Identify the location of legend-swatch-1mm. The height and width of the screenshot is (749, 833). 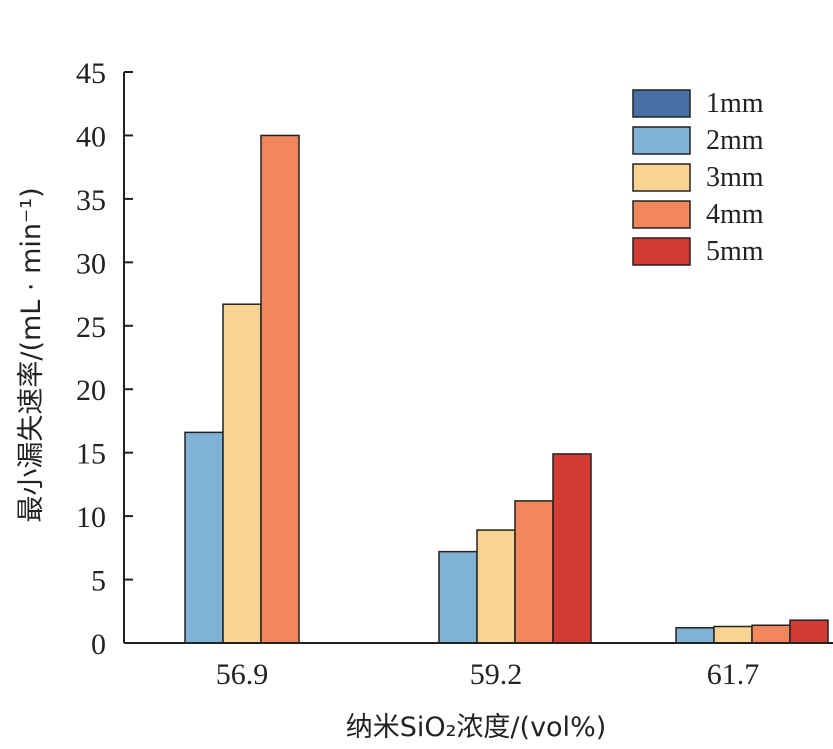
(661, 103).